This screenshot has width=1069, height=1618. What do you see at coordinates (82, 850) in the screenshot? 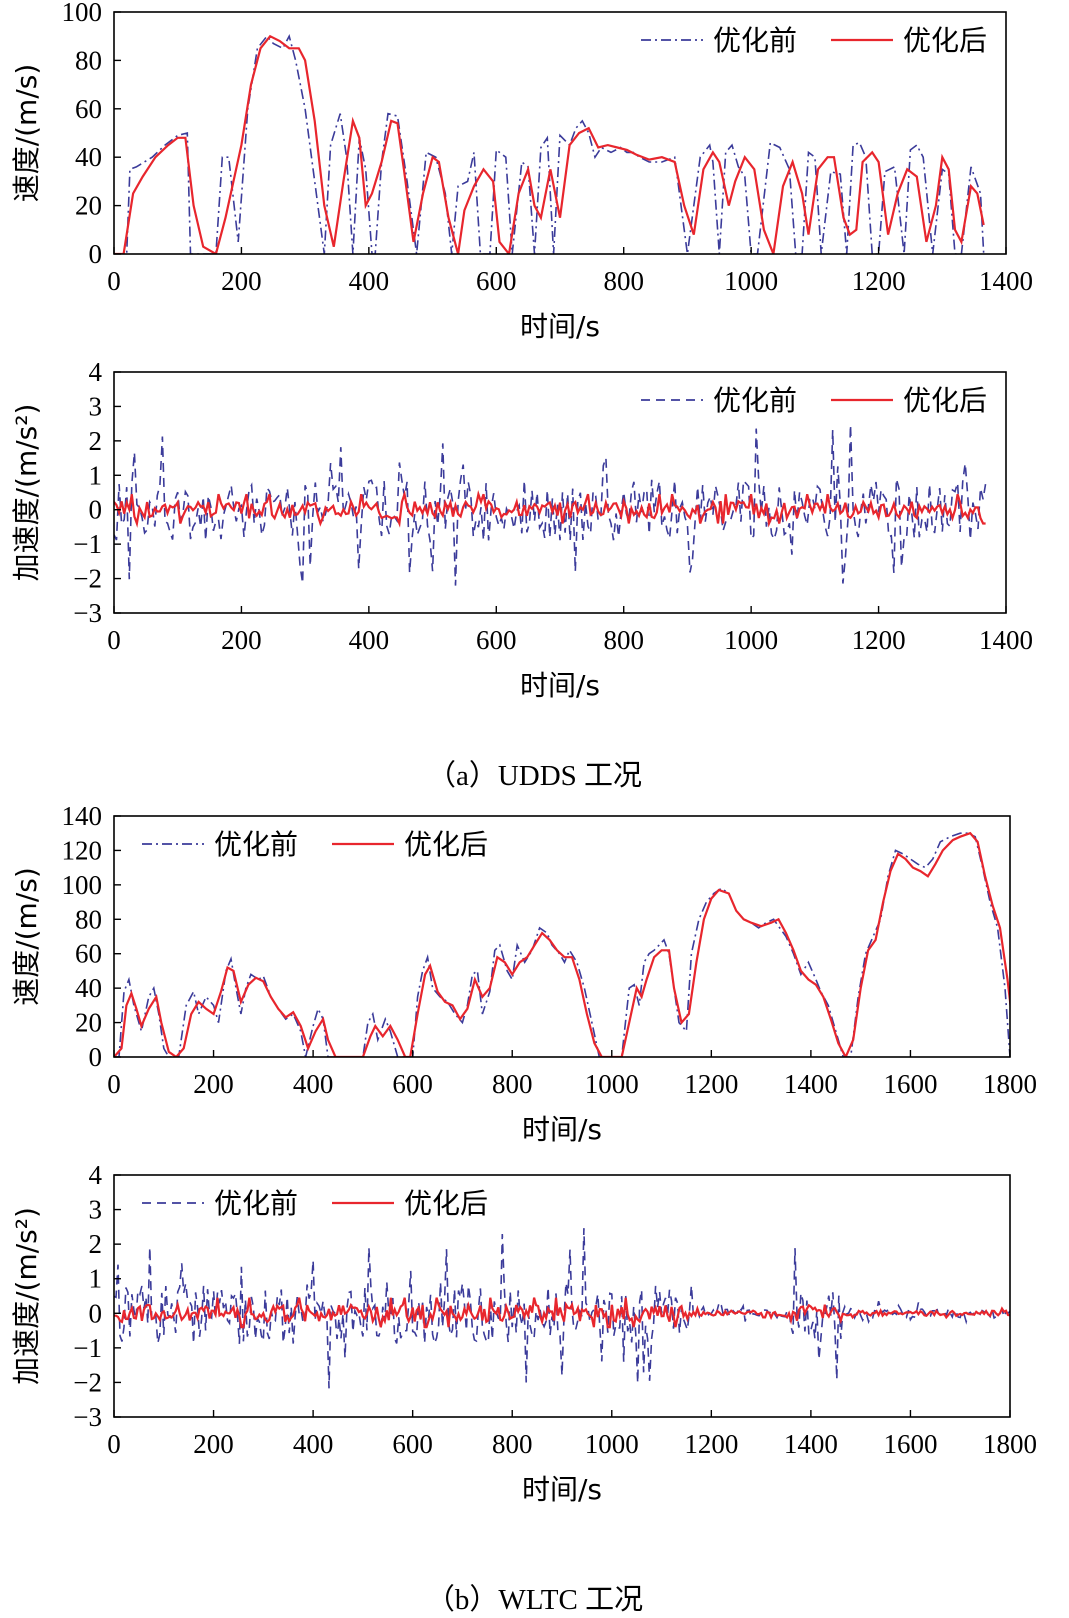
I see `y-tick-label: 120` at bounding box center [82, 850].